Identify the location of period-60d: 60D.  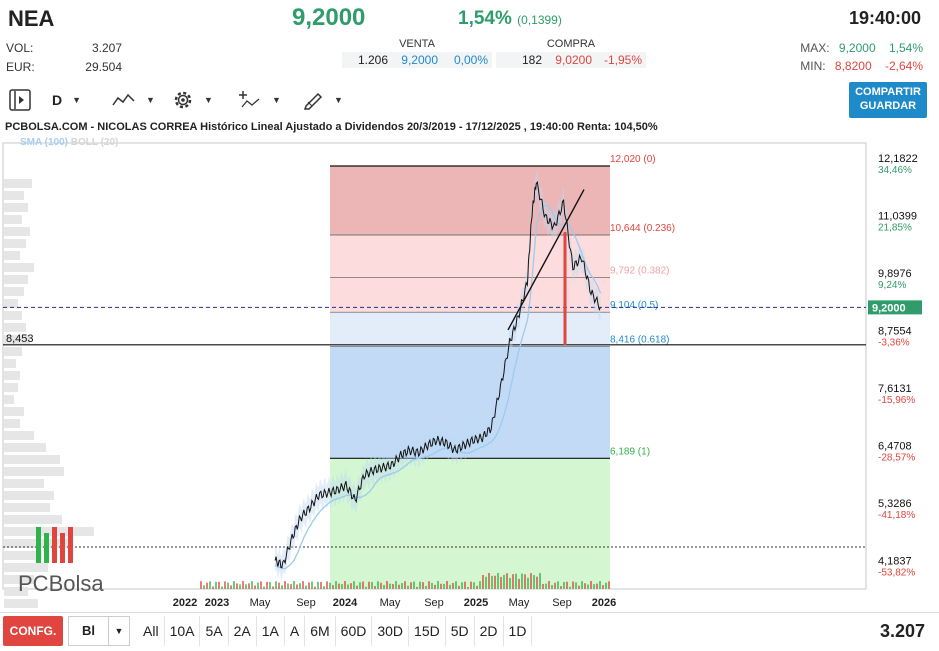
(354, 631).